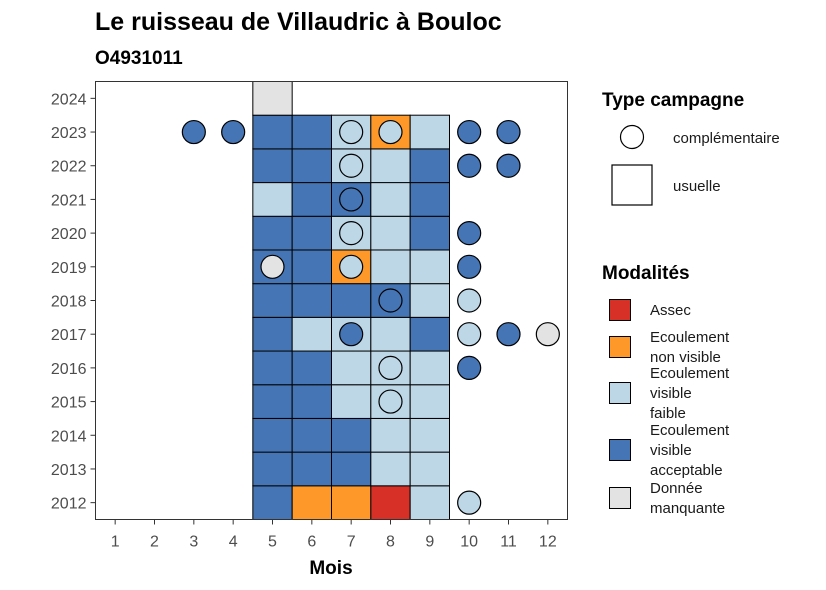 Image resolution: width=826 pixels, height=590 pixels. What do you see at coordinates (469, 542) in the screenshot?
I see `x-tick-label-10: 10` at bounding box center [469, 542].